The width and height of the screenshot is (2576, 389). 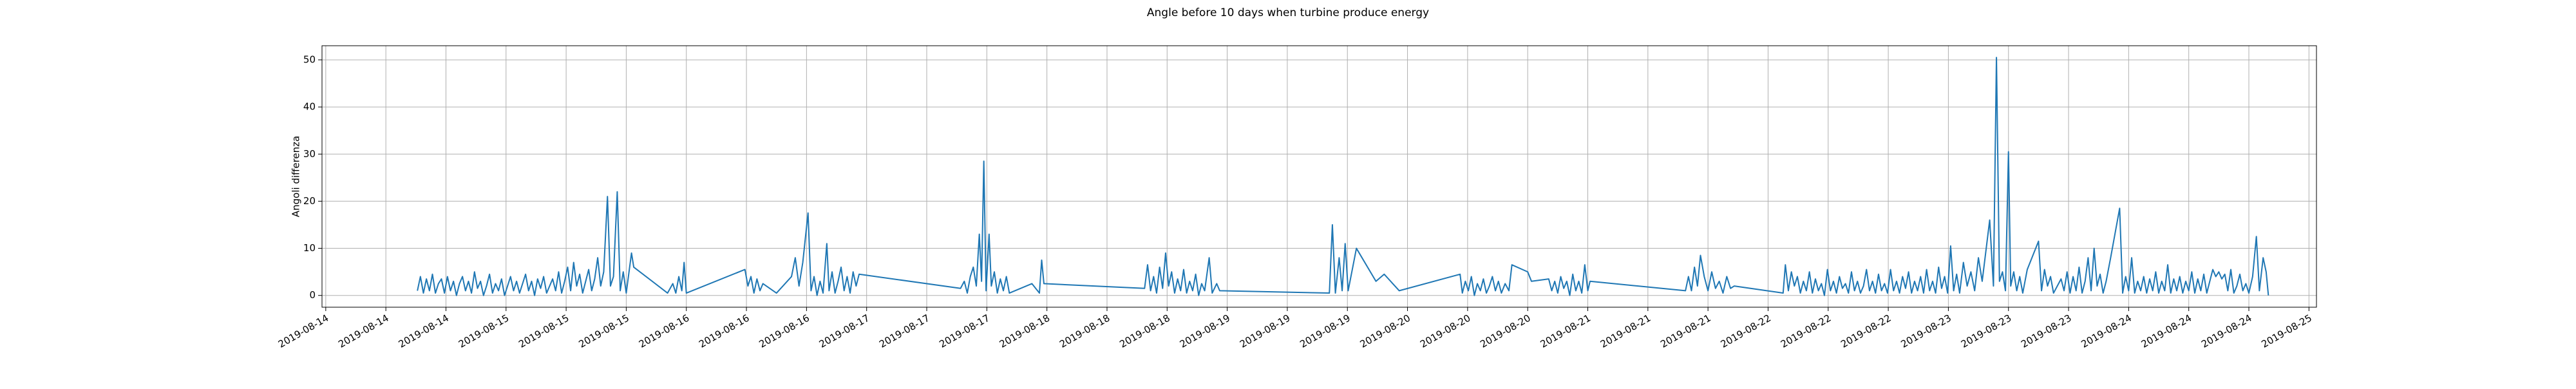 What do you see at coordinates (309, 107) in the screenshot?
I see `y-tick-label: 40` at bounding box center [309, 107].